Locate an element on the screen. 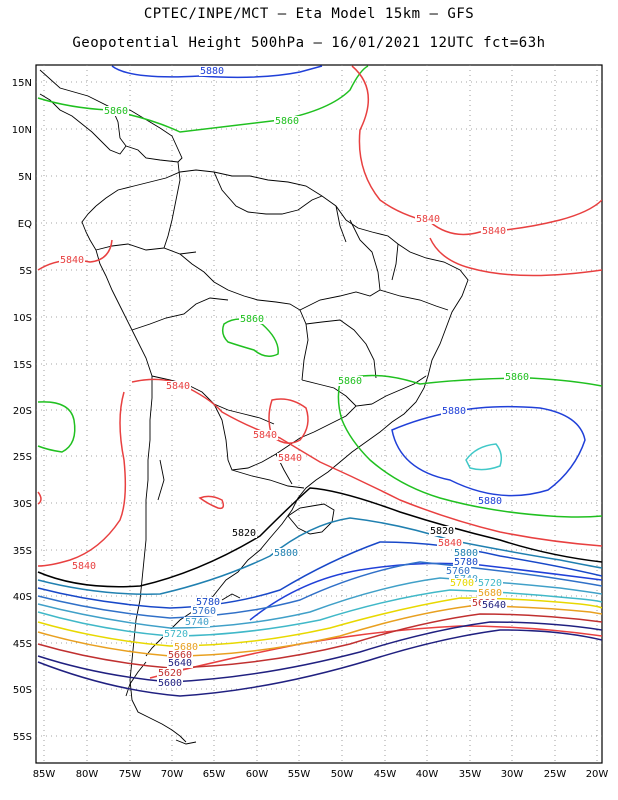 The height and width of the screenshot is (800, 618). contour-label-5700: 5700 is located at coordinates (462, 583).